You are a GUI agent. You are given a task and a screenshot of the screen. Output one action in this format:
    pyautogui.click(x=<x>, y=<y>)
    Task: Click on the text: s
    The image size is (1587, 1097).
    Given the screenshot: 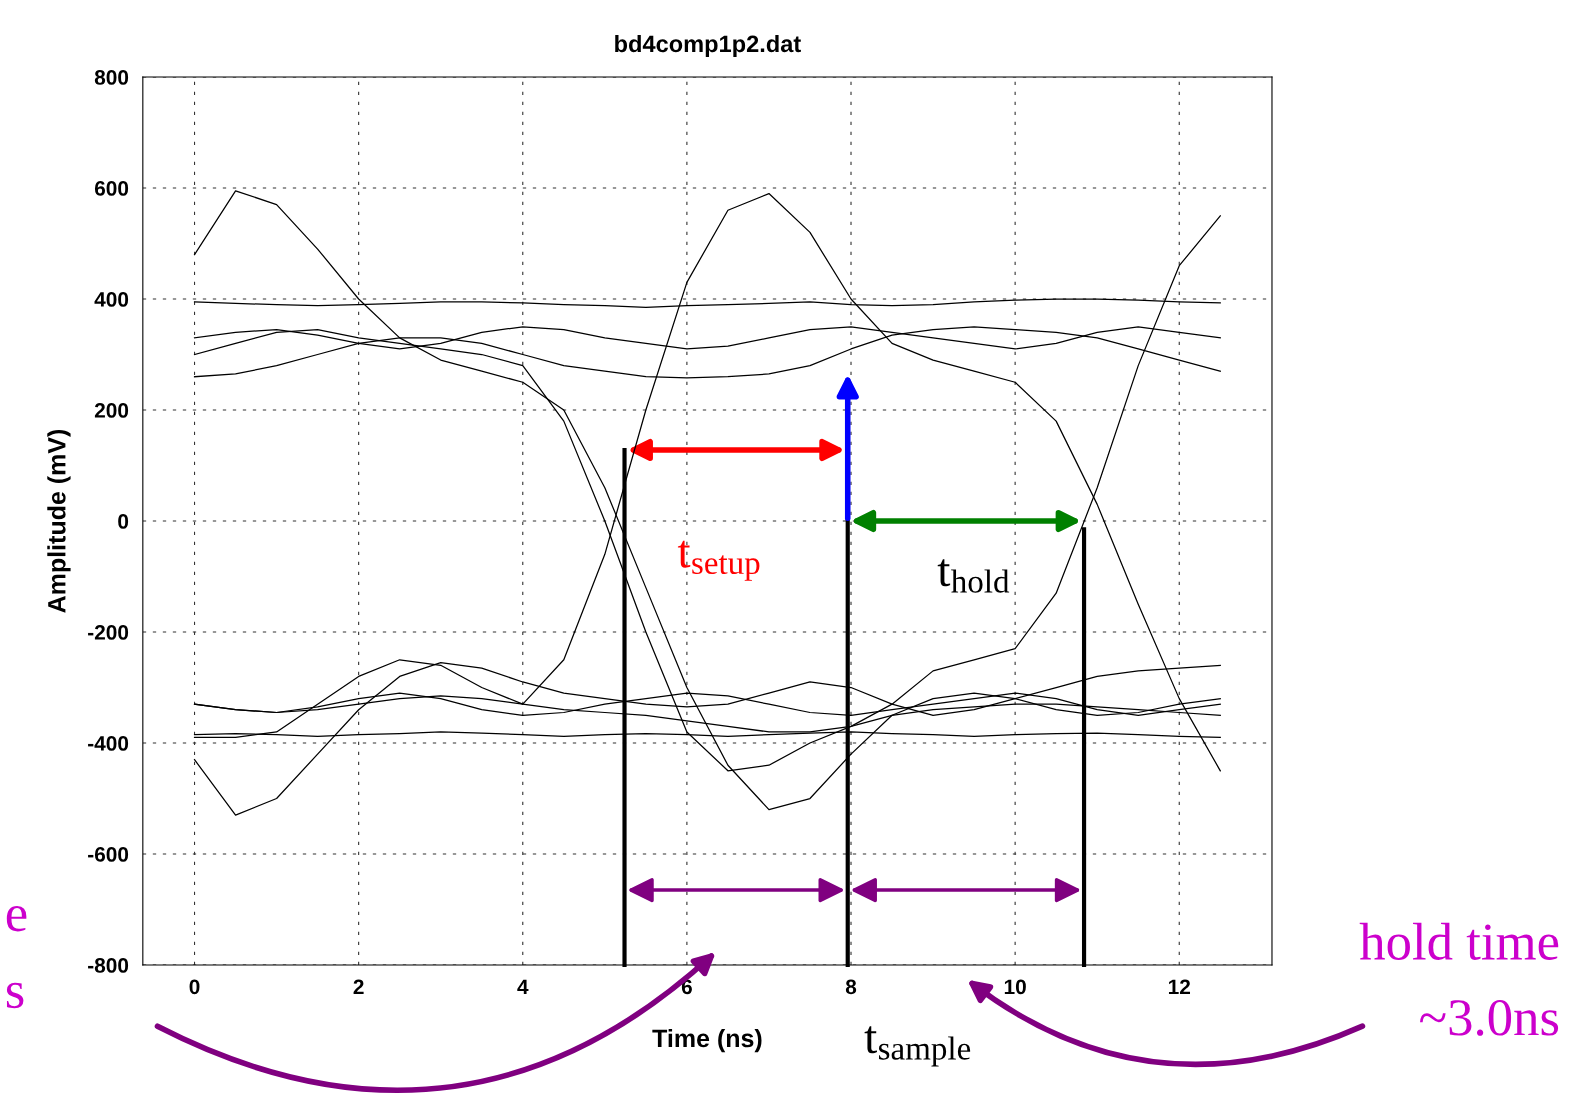 What is the action you would take?
    pyautogui.click(x=15, y=995)
    